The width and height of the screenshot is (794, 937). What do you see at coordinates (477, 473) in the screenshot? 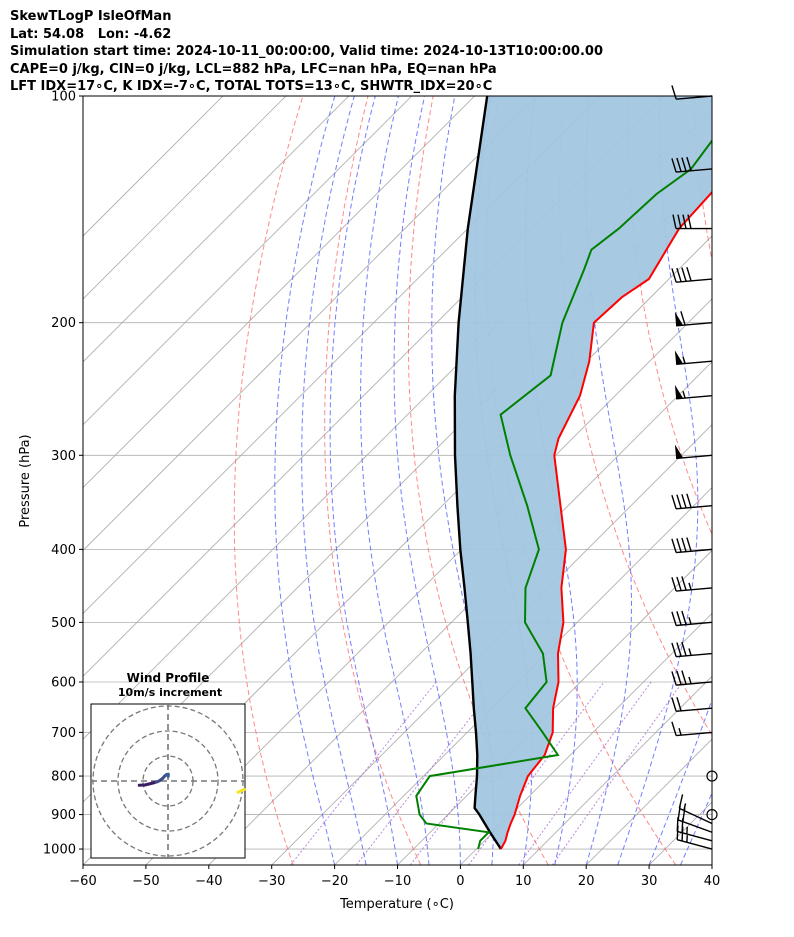
I see `parcel-profile-line` at bounding box center [477, 473].